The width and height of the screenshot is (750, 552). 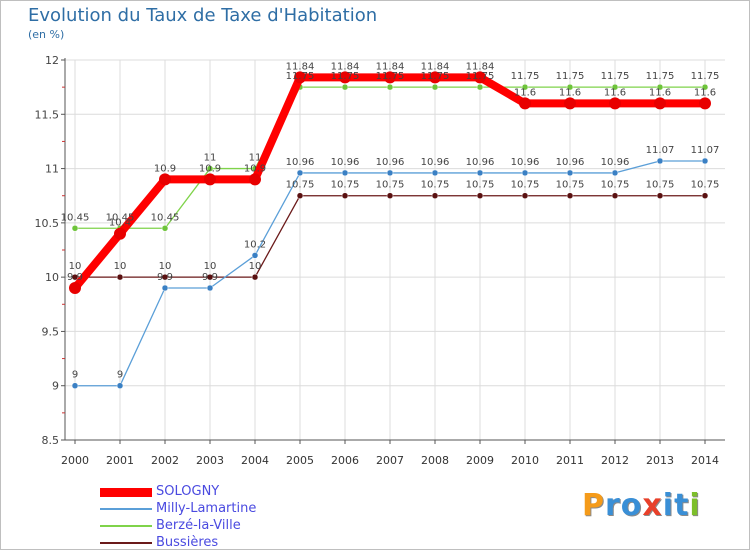 What do you see at coordinates (126, 509) in the screenshot?
I see `legend-swatch-milly-lamartine` at bounding box center [126, 509].